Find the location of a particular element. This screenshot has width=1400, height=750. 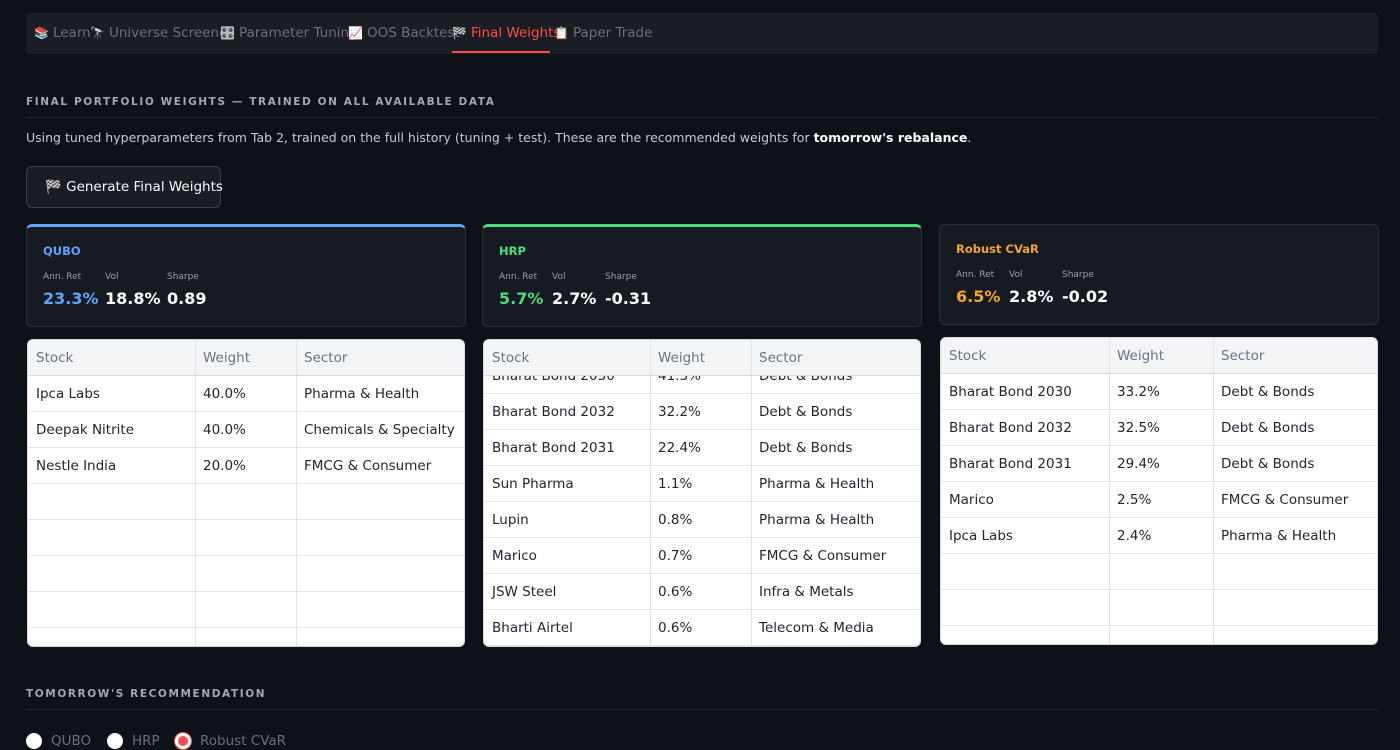

cell-stock: Marico is located at coordinates (514, 556).